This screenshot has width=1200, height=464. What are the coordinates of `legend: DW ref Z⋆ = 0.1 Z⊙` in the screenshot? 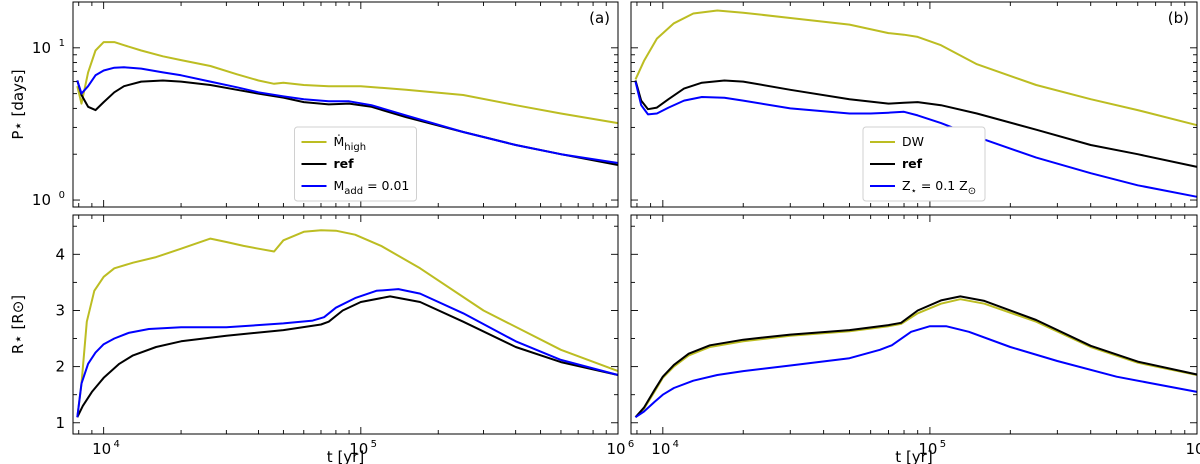 It's located at (924, 164).